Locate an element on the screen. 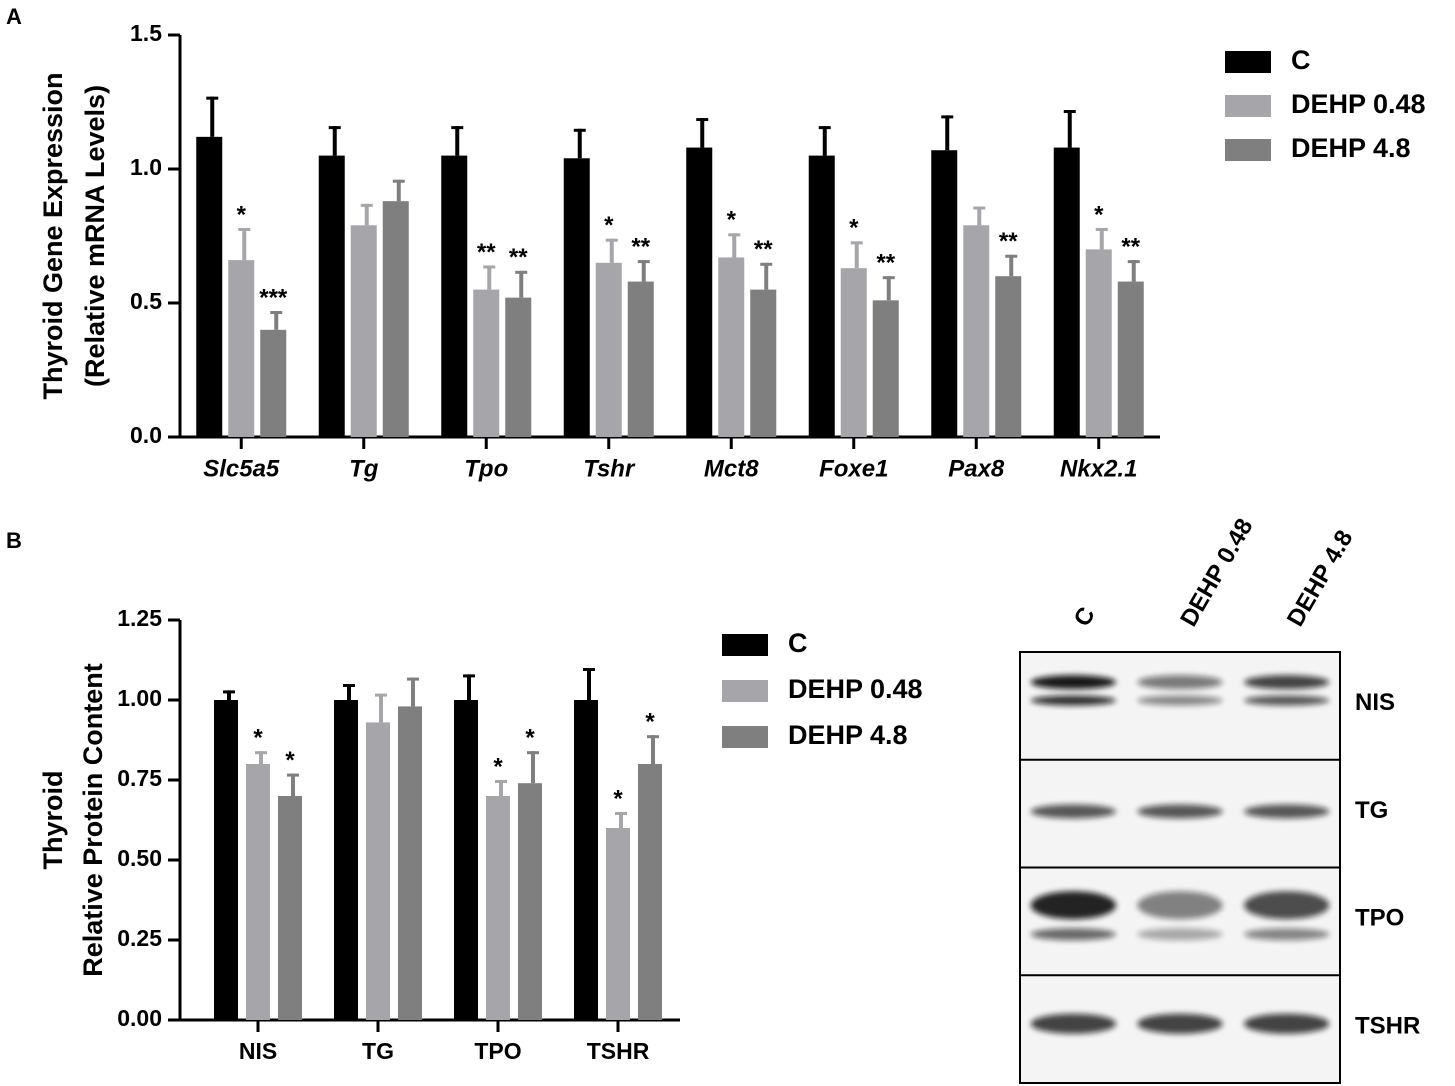 The image size is (1455, 1086). y-tick-label: 0.00 is located at coordinates (139, 1018).